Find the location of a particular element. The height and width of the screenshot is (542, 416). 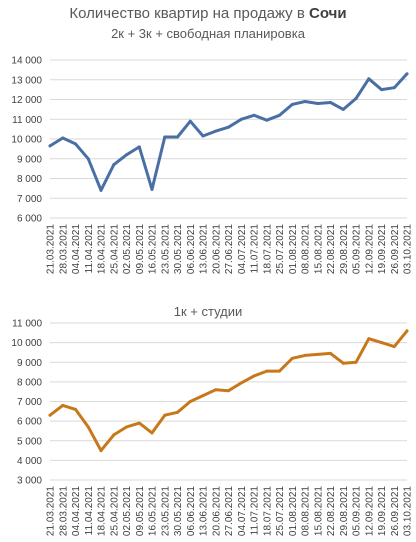

x-tick-label: 19.09.2021 is located at coordinates (382, 511).